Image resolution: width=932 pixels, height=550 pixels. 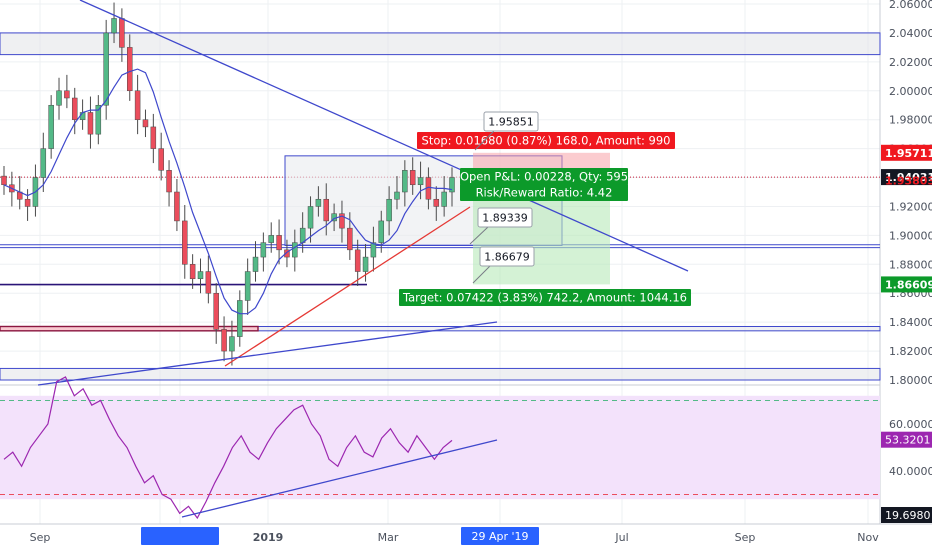 I want to click on price-marker-text: 1.93803, so click(x=908, y=180).